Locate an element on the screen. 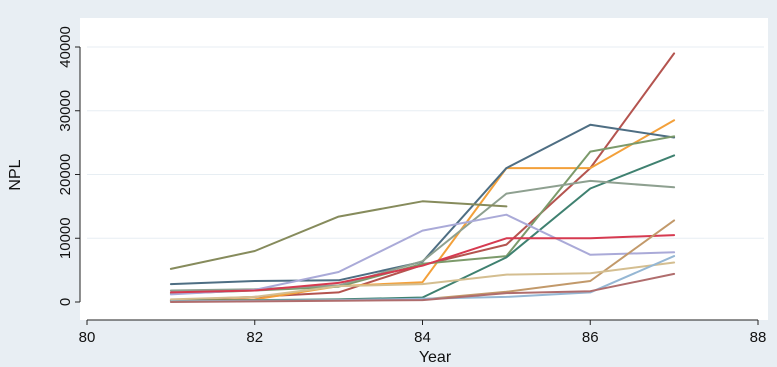  x-axis-title: Year is located at coordinates (435, 357).